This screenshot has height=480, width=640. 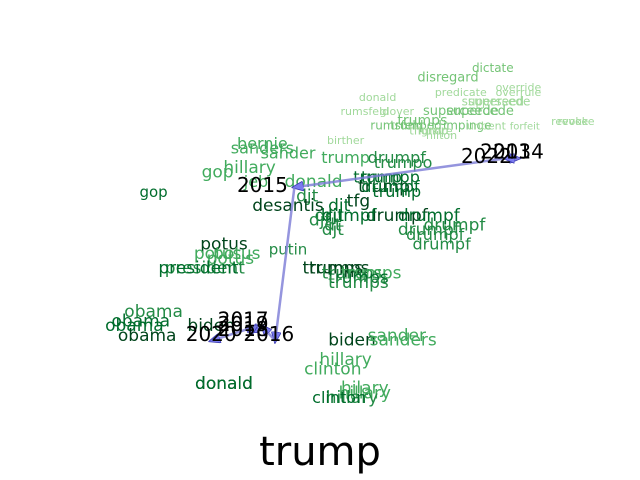 What do you see at coordinates (519, 87) in the screenshot?
I see `word-label-override: override` at bounding box center [519, 87].